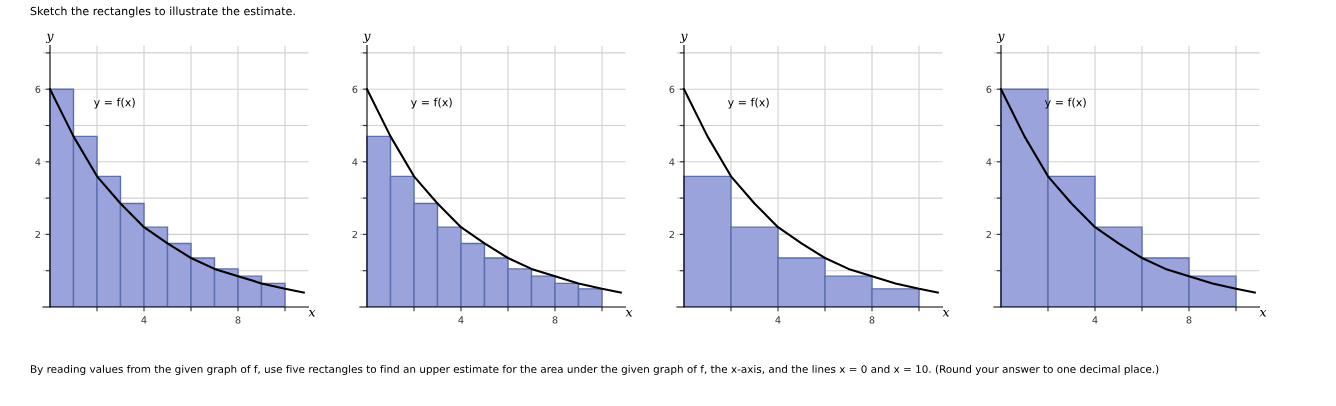 This screenshot has height=406, width=1336. I want to click on chart-title: Sketch the rectangles to illustrate the estimate., so click(162, 12).